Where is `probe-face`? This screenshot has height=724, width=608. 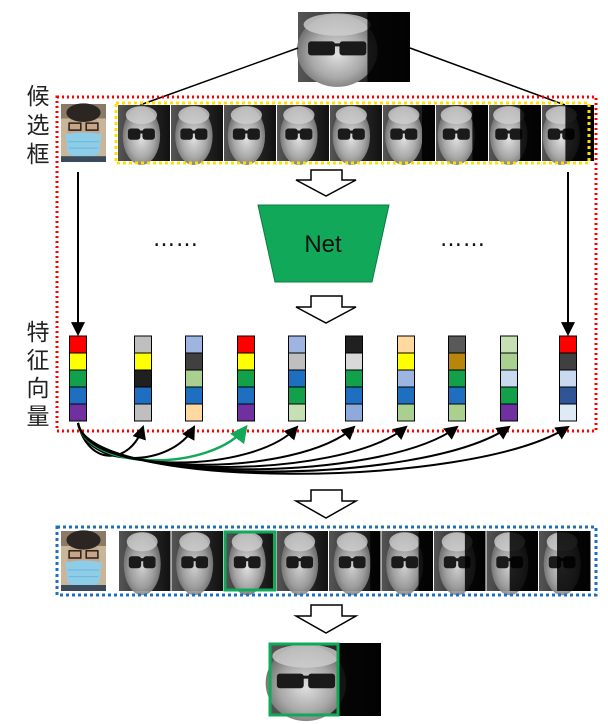
probe-face is located at coordinates (83, 132).